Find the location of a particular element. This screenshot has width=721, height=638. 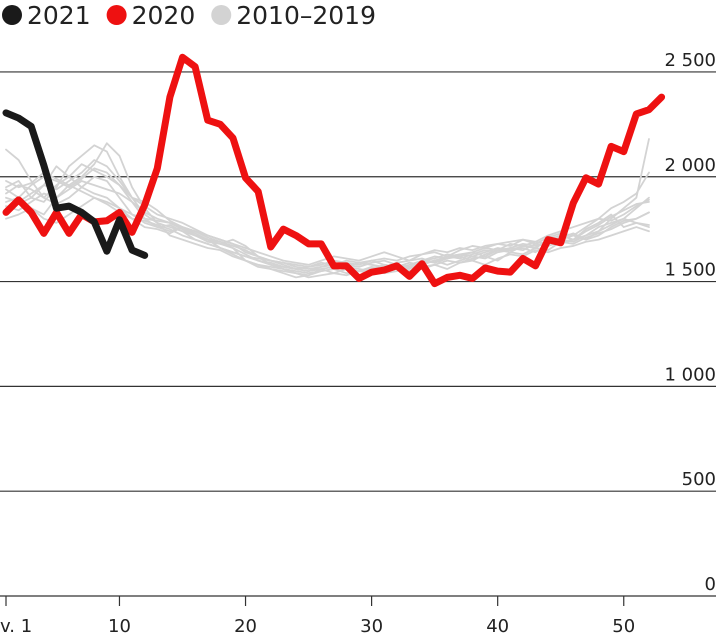

y-tick-label: 2 500 is located at coordinates (690, 60).